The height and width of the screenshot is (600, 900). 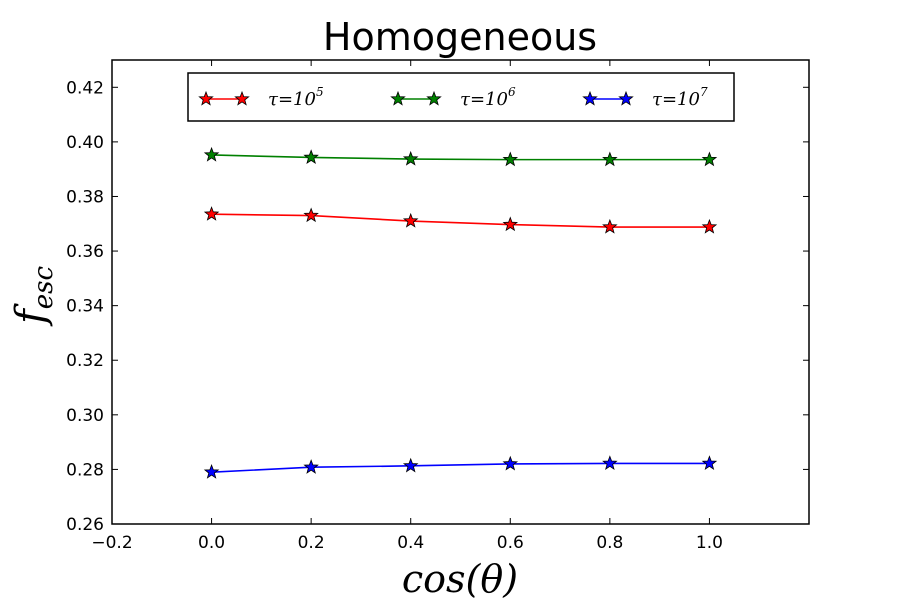 I want to click on x-tick-label: −0.2, so click(x=111, y=543).